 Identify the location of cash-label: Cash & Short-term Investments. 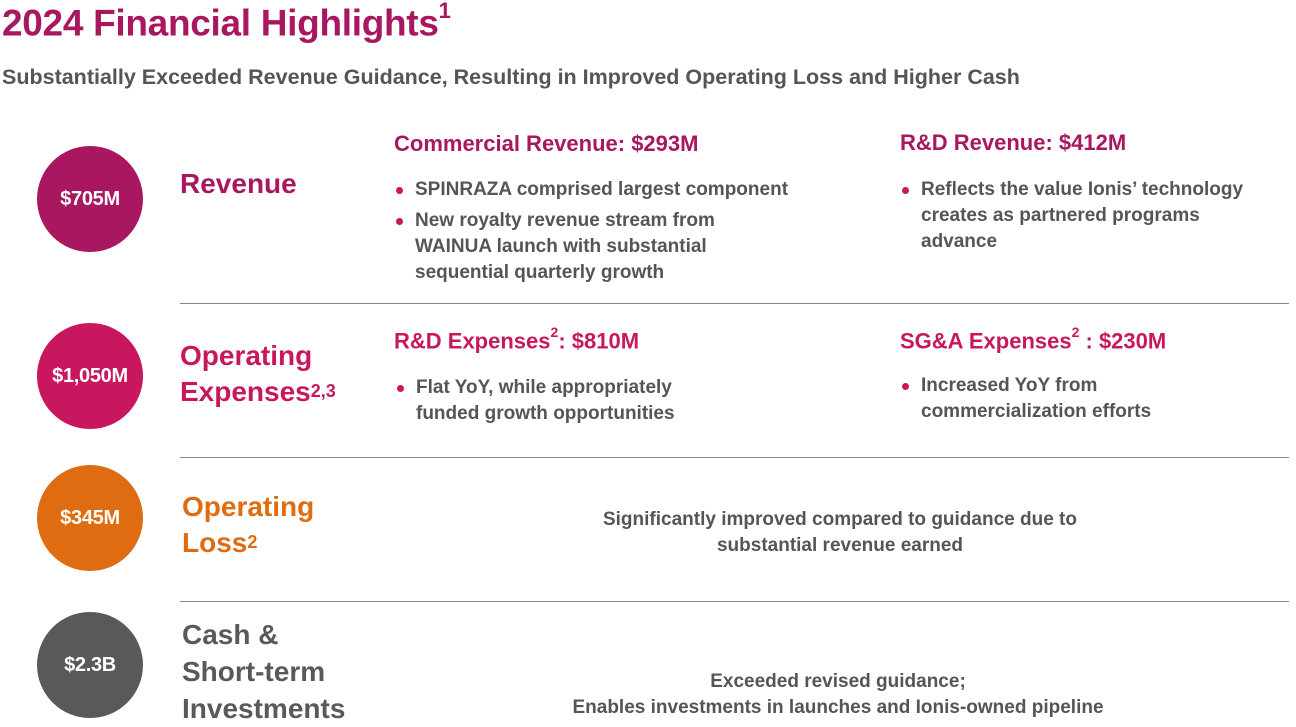
(263, 671).